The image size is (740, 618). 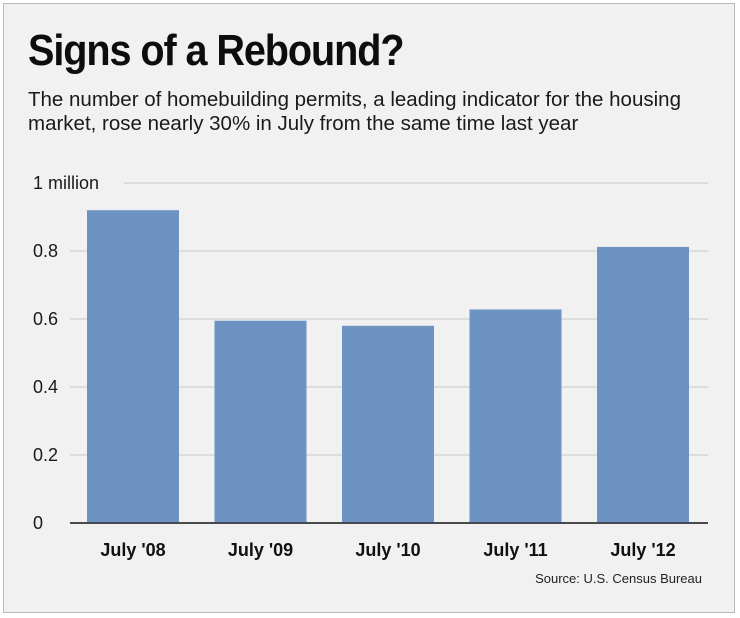 I want to click on y-tick-label: 1 million, so click(x=66, y=183).